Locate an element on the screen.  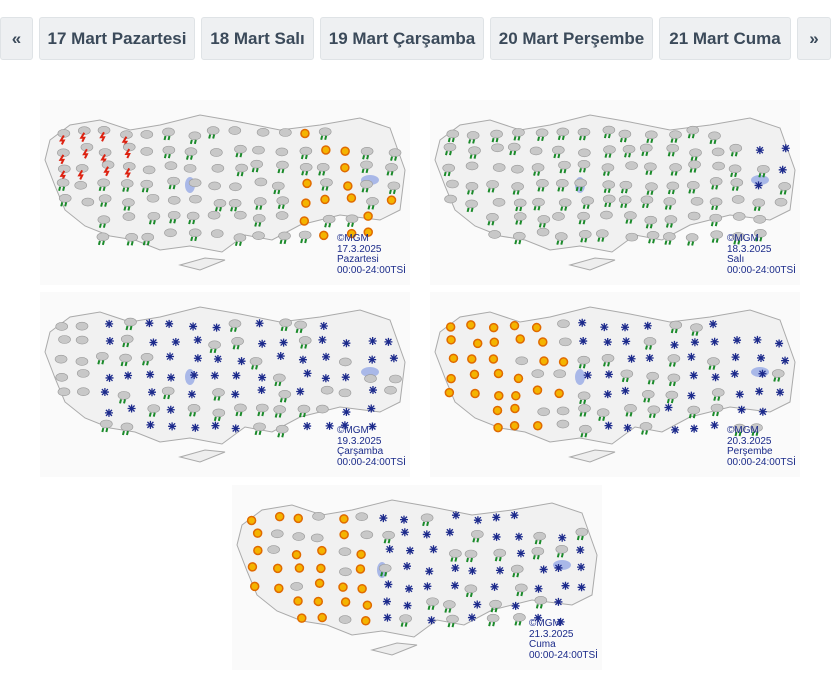
caption-line: 00:00-24:00TSİ is located at coordinates (761, 270).